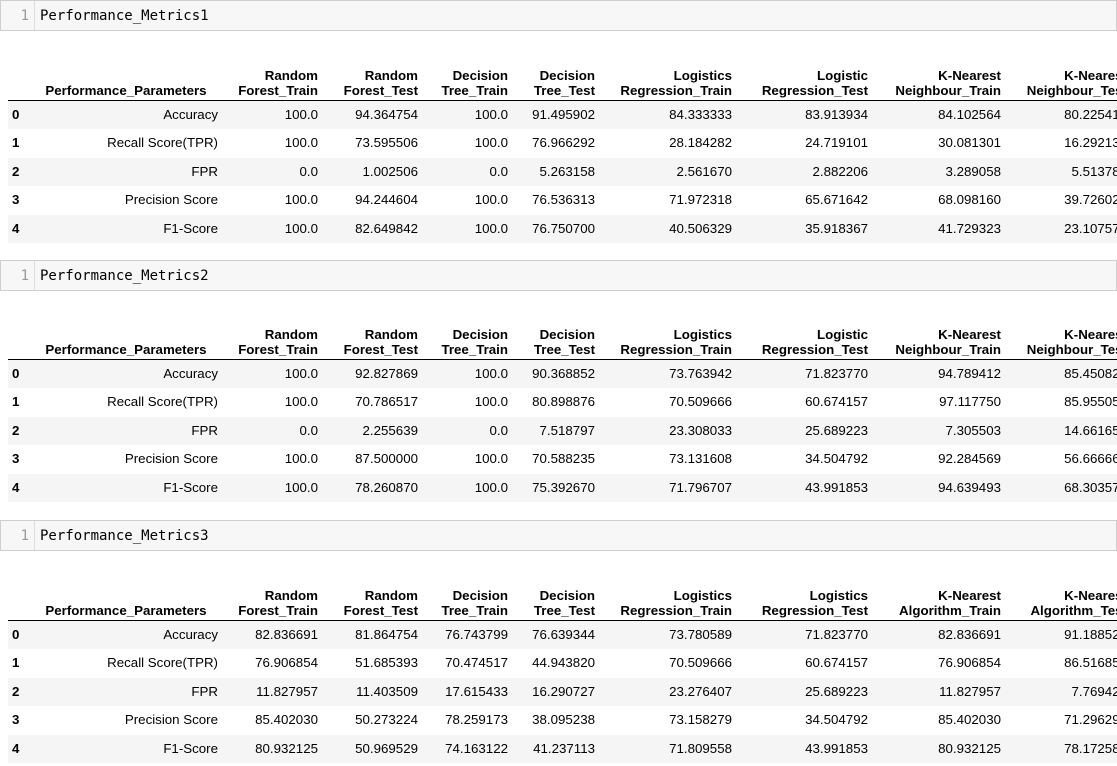 The width and height of the screenshot is (1117, 766). What do you see at coordinates (124, 275) in the screenshot?
I see `code-text: Performance_Metrics2` at bounding box center [124, 275].